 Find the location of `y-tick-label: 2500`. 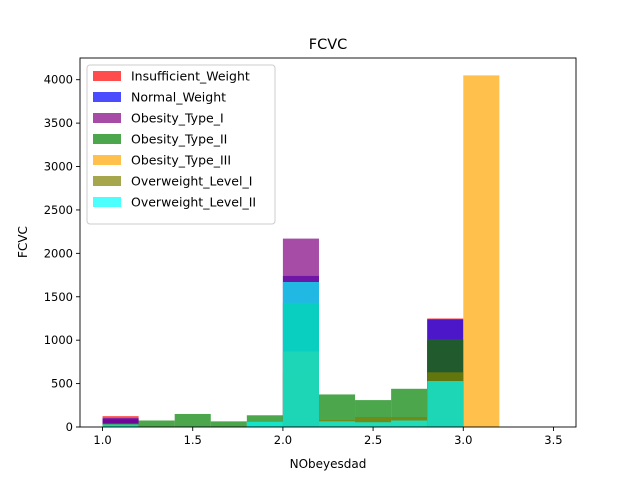

y-tick-label: 2500 is located at coordinates (58, 210).